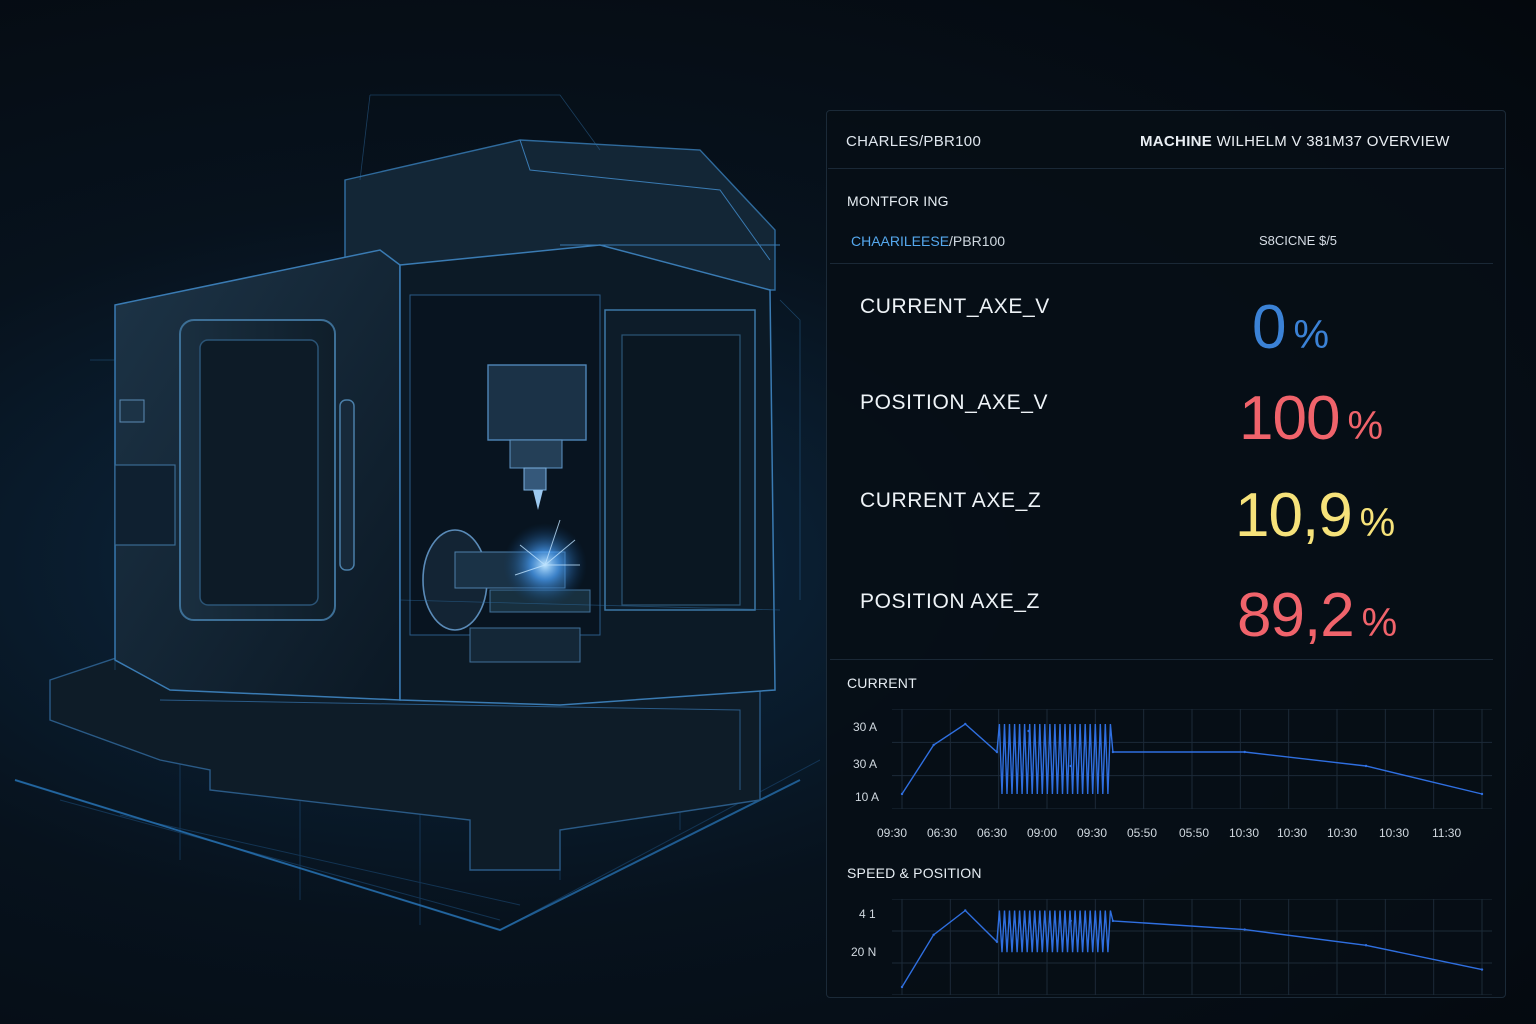  I want to click on subheader-divider, so click(1161, 263).